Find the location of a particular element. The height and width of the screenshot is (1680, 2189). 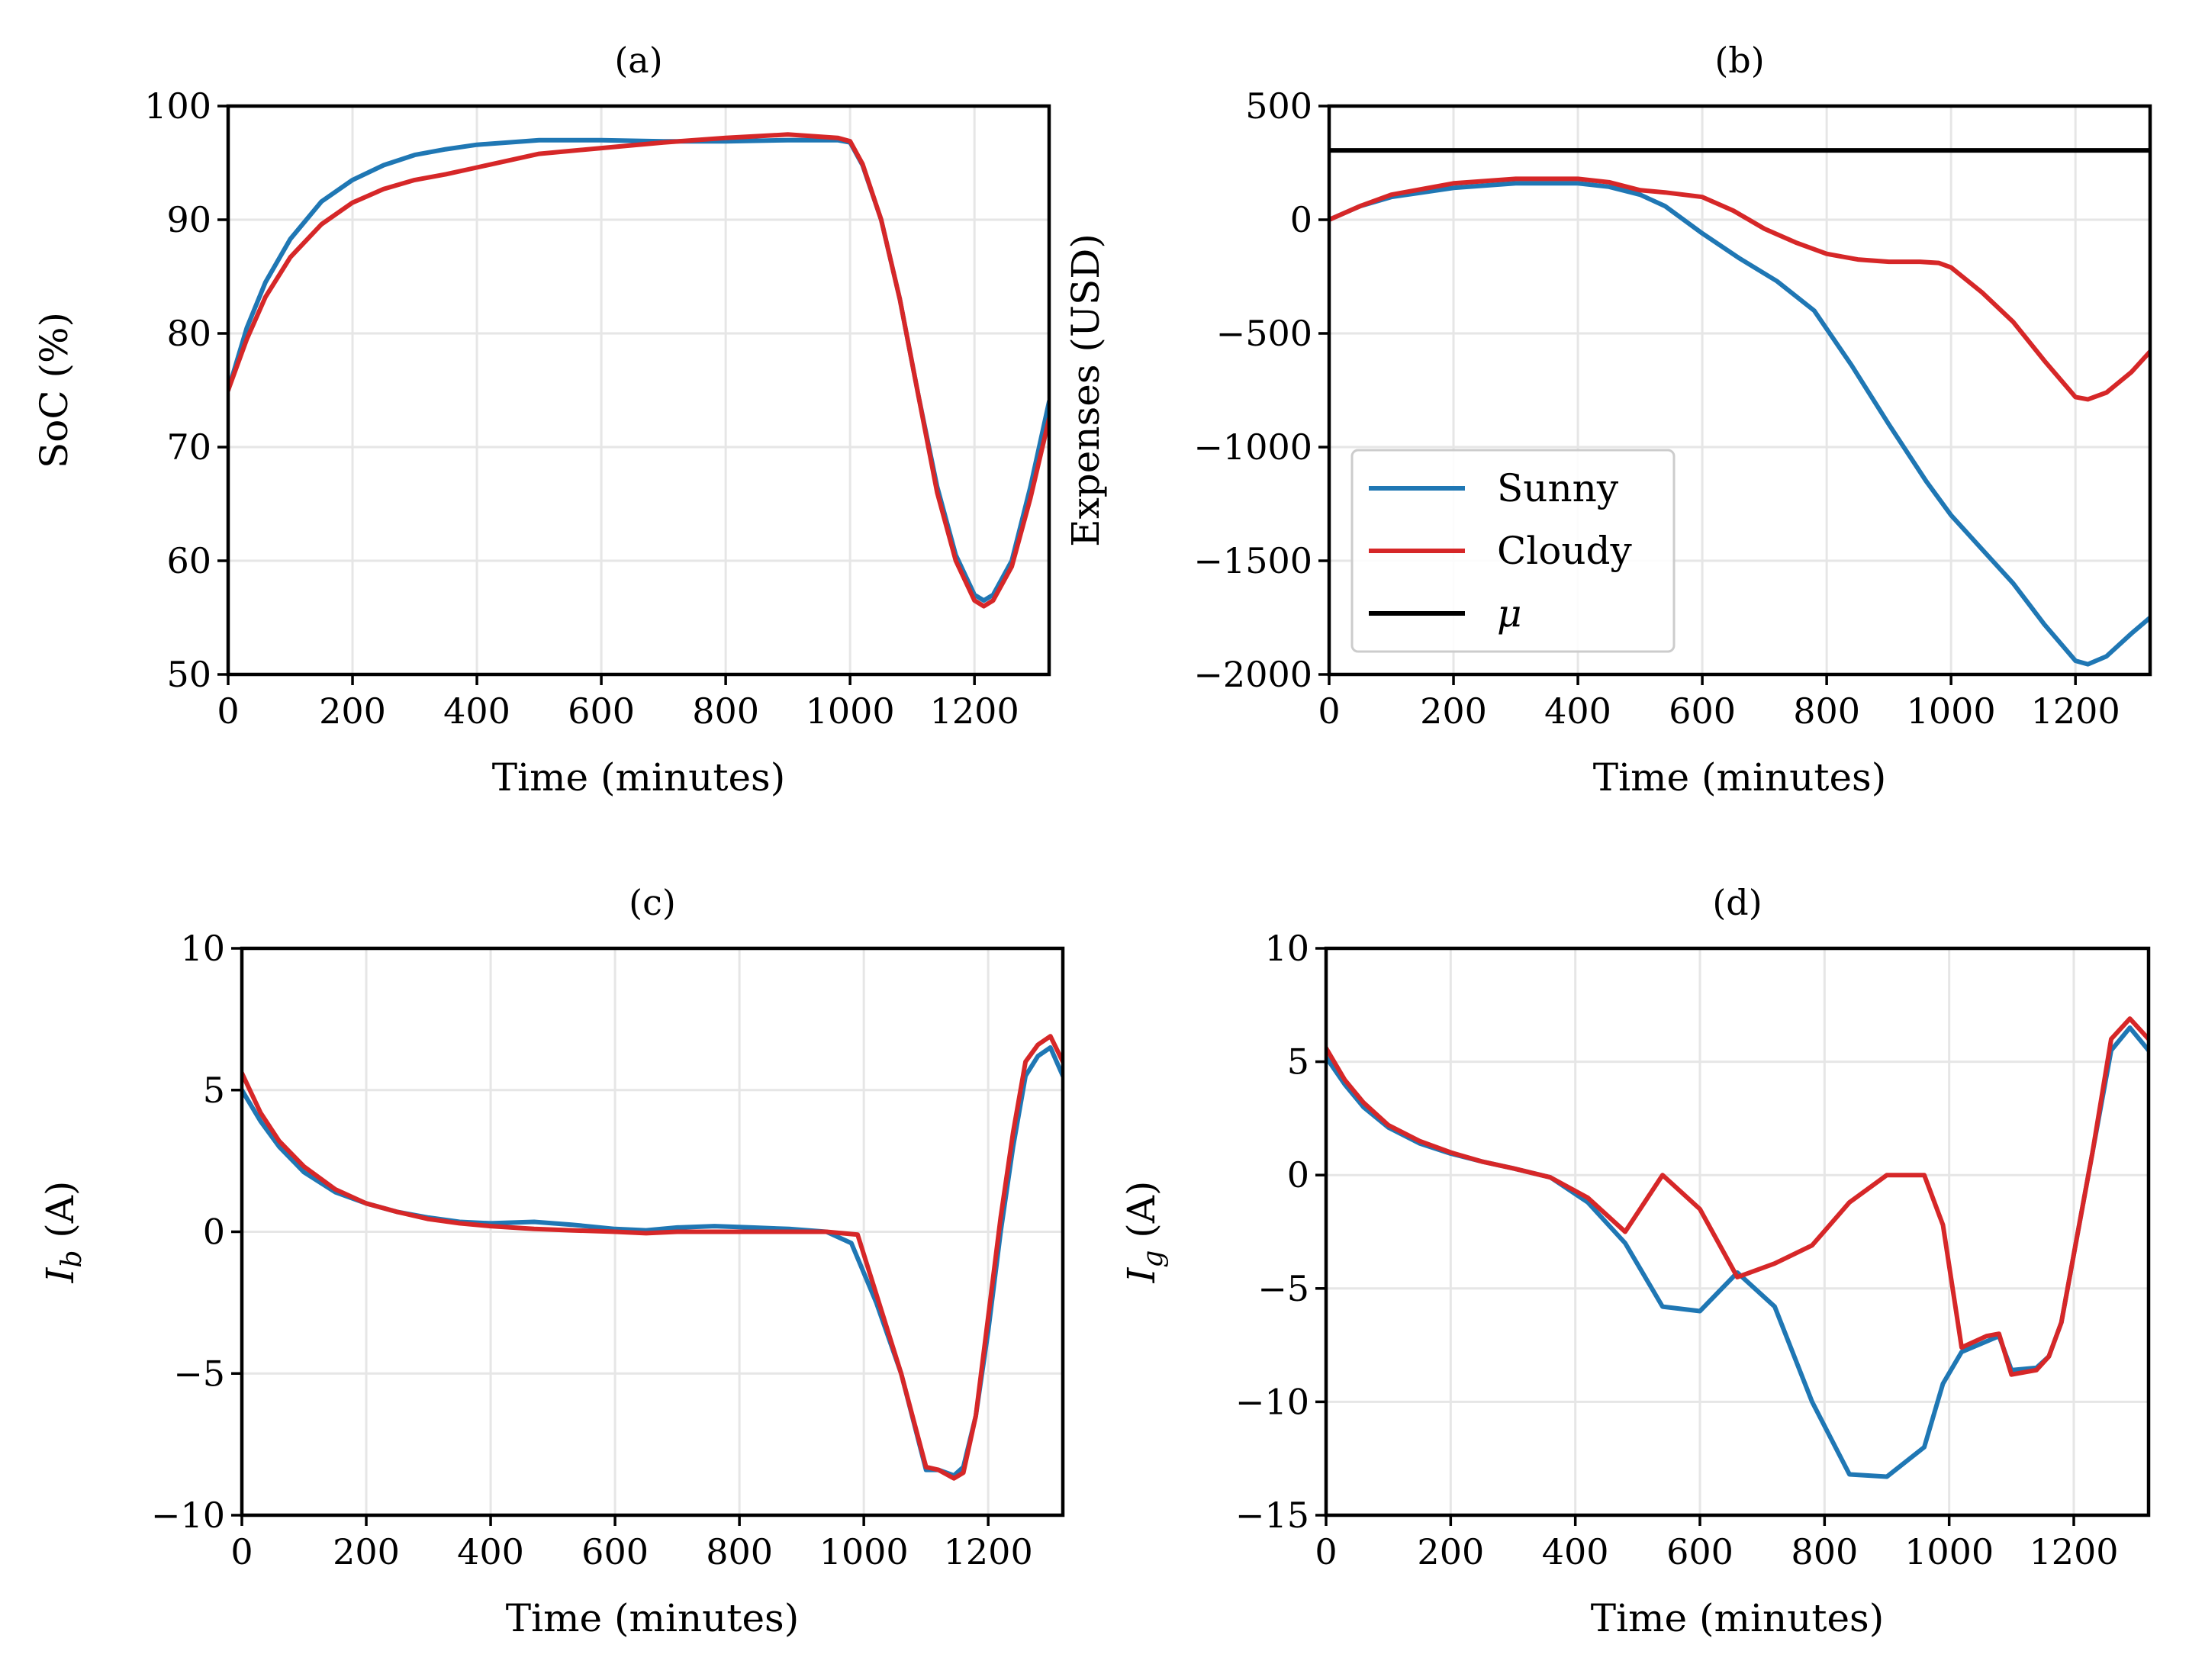

y-axis-label: Expenses (USD) is located at coordinates (1086, 390).